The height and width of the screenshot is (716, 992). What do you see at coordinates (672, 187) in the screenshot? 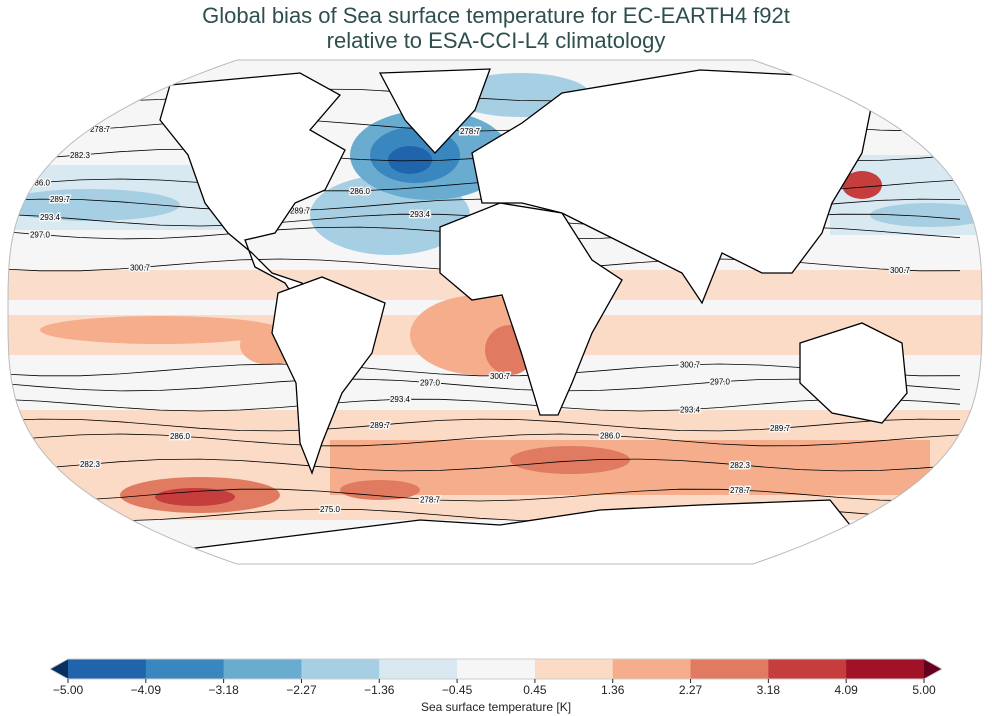
I see `eurasia` at bounding box center [672, 187].